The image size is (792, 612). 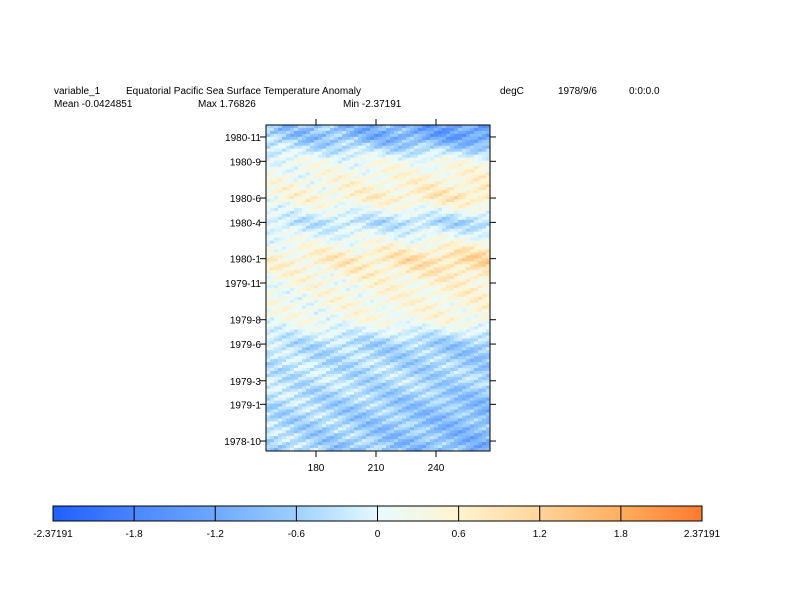 I want to click on variable-name: variable_1, so click(x=77, y=91).